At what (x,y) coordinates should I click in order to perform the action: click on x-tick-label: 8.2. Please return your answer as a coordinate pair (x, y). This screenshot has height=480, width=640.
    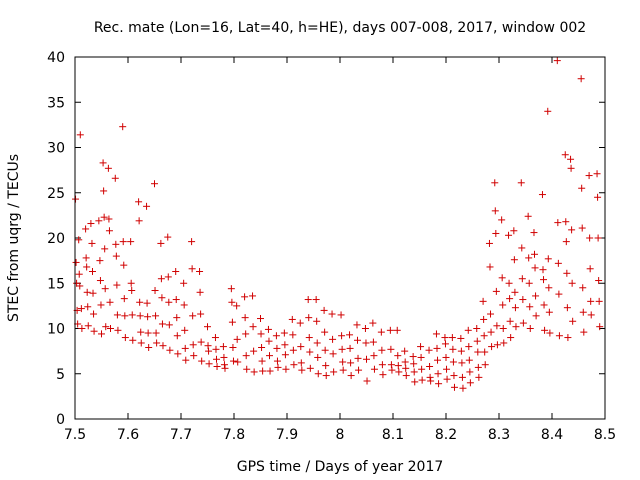
    Looking at the image, I should click on (446, 435).